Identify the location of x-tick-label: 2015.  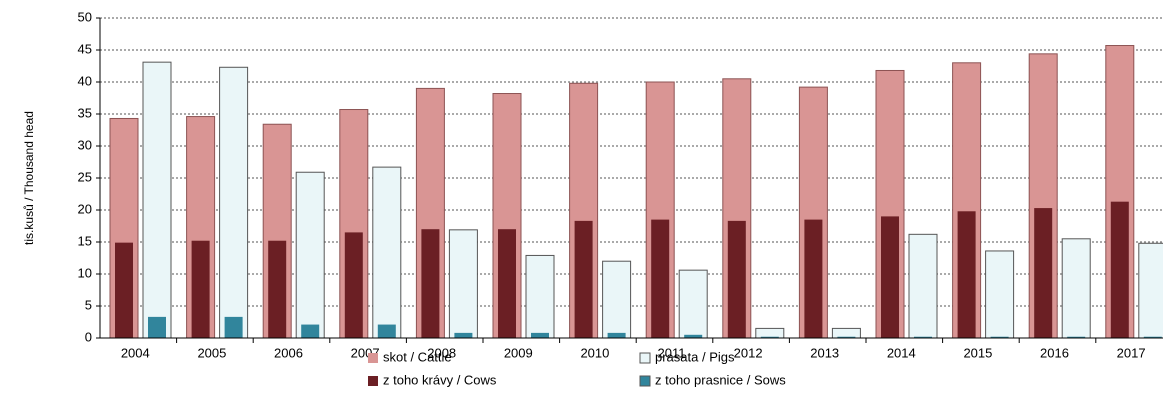
(977, 352).